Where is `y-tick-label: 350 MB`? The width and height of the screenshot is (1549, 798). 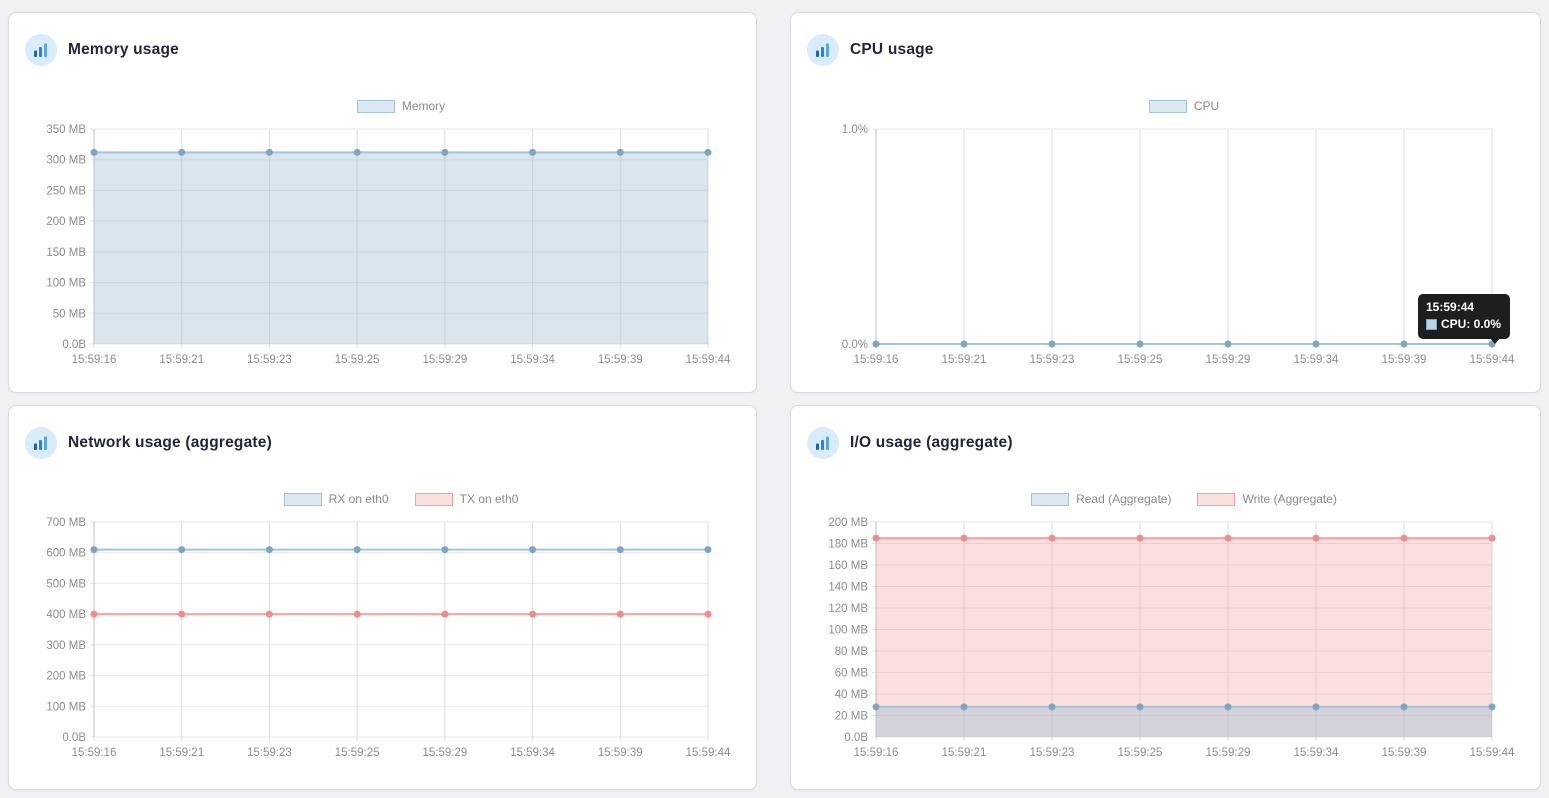 y-tick-label: 350 MB is located at coordinates (66, 130).